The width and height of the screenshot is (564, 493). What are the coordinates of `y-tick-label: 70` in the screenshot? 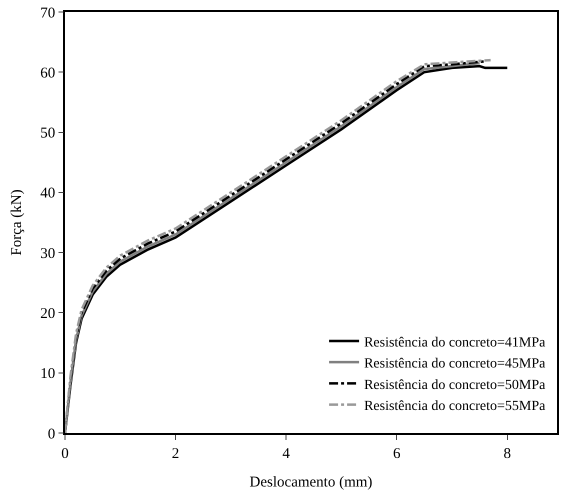 It's located at (48, 13).